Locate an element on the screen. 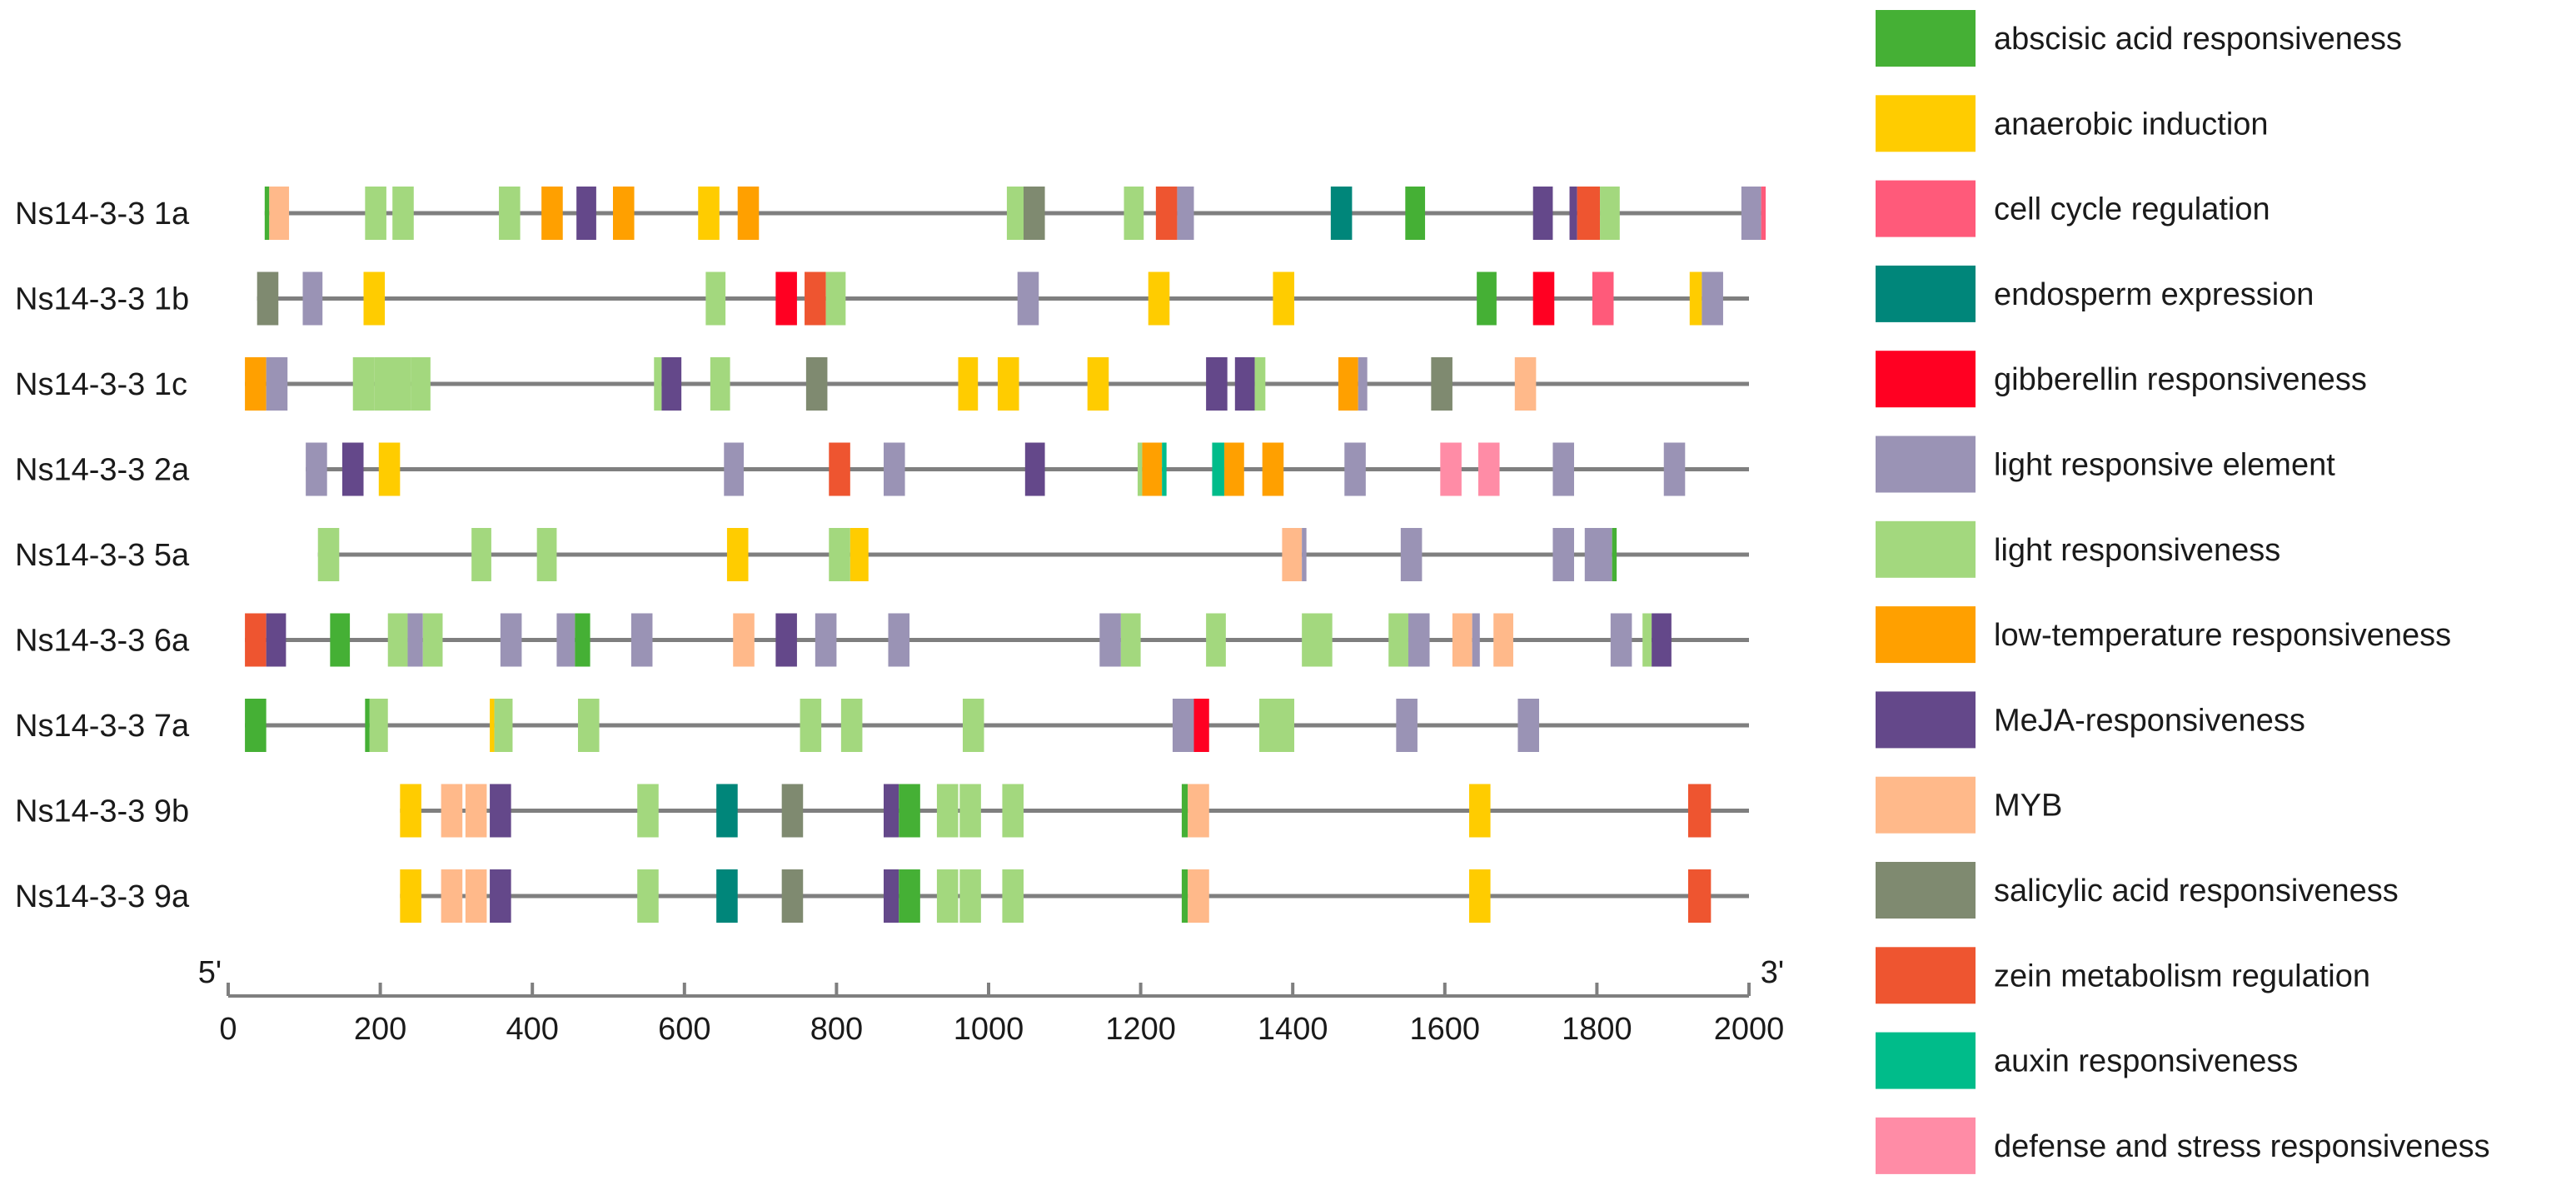 The image size is (2576, 1190). row-label: Ns14-3-3 2a is located at coordinates (102, 471).